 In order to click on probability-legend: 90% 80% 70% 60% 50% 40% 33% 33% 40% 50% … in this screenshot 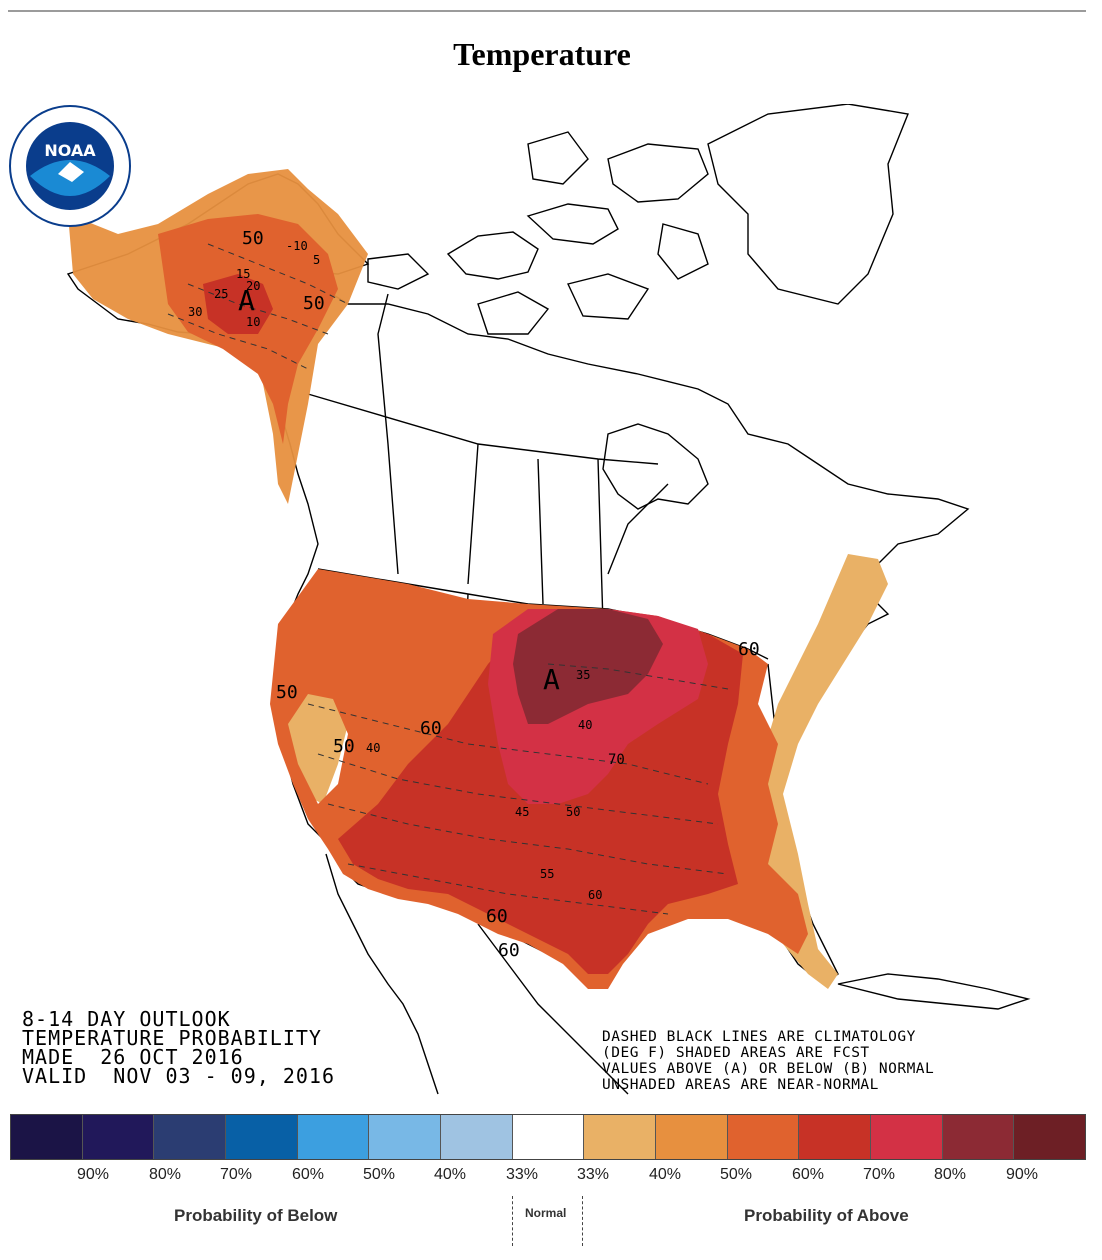, I will do `click(547, 1187)`.